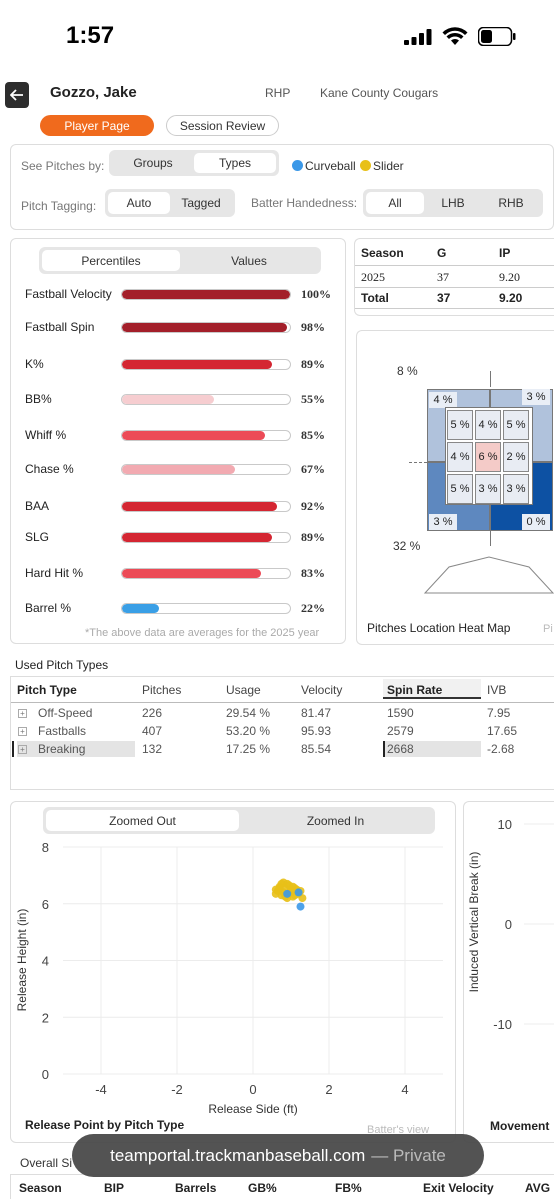 The width and height of the screenshot is (554, 1199). What do you see at coordinates (458, 1188) in the screenshot?
I see `col-exit-velocity: Exit Velocity` at bounding box center [458, 1188].